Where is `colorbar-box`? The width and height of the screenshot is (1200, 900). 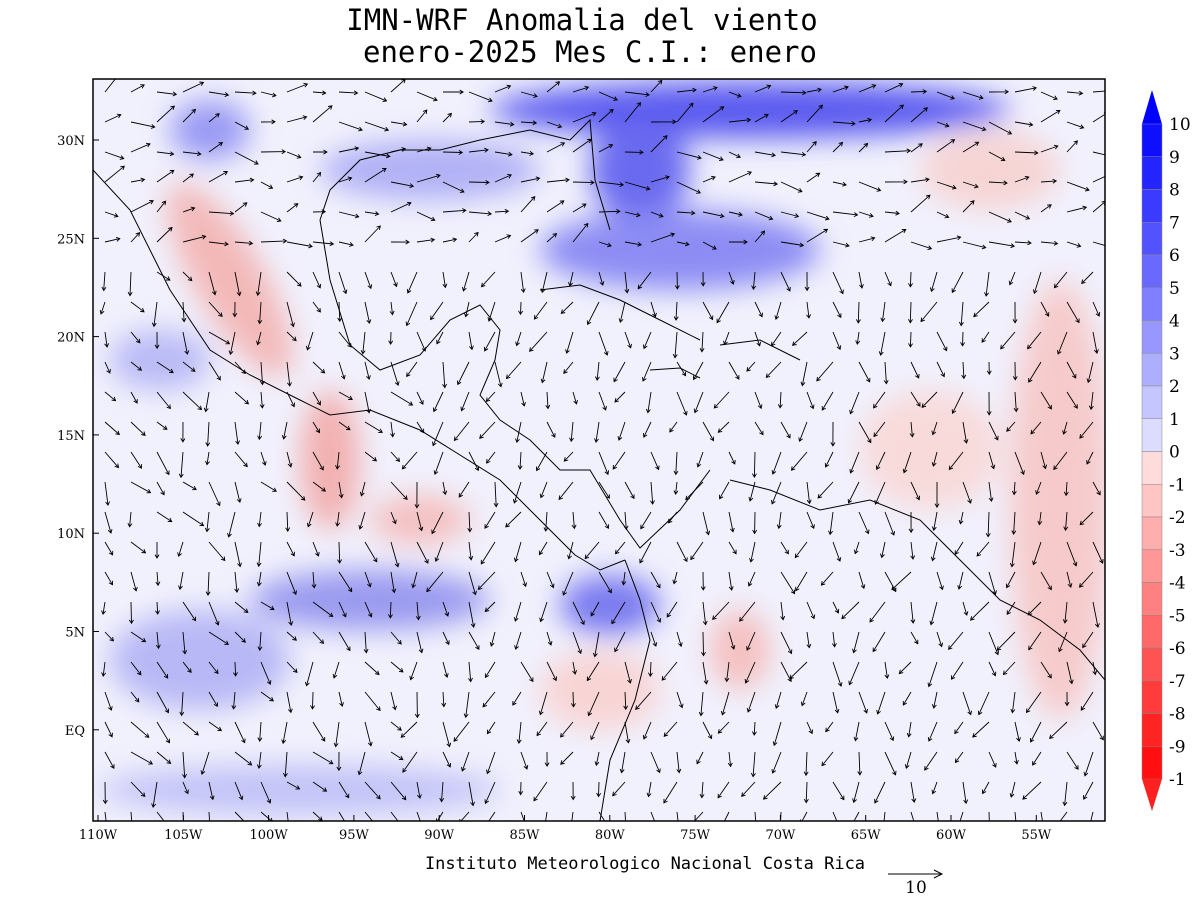
colorbar-box is located at coordinates (1152, 632).